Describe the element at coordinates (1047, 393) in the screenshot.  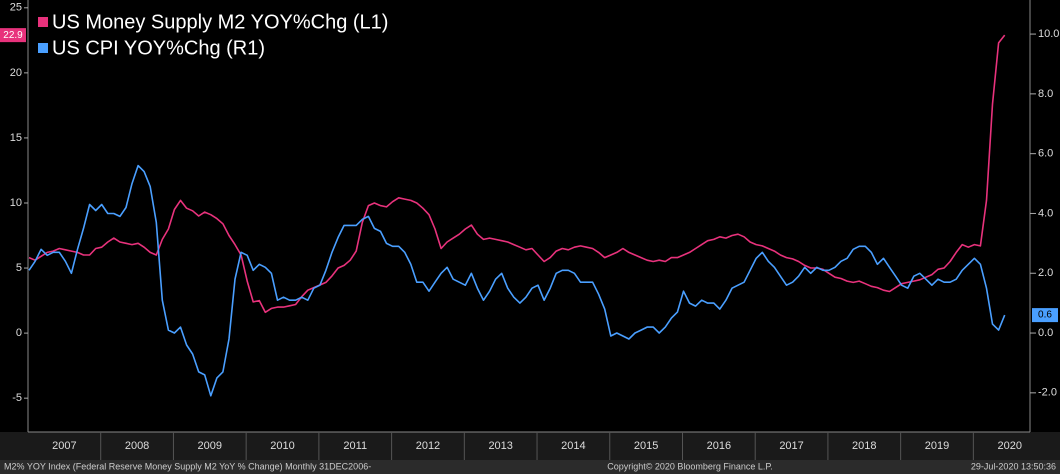
I see `y2-tick-label: -2.0` at that location.